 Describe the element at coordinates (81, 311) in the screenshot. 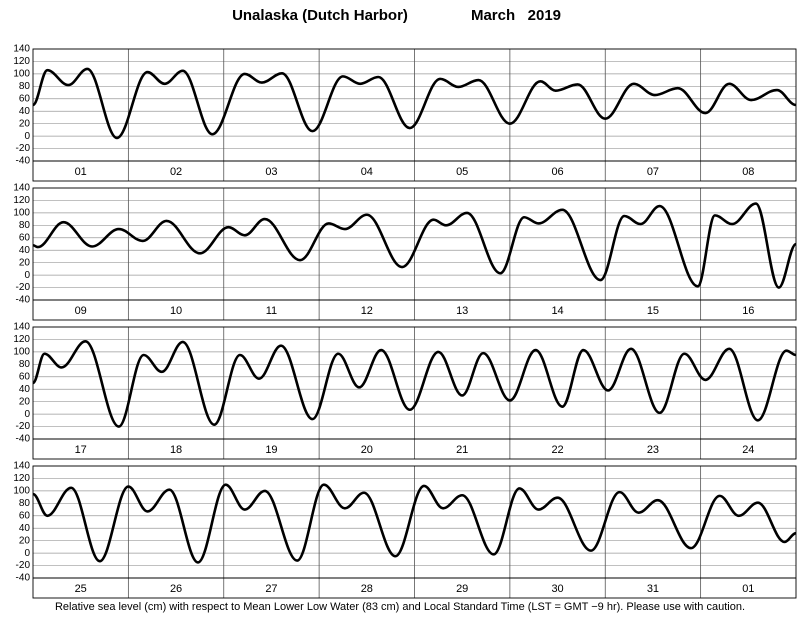

I see `x-tick-label: 09` at that location.